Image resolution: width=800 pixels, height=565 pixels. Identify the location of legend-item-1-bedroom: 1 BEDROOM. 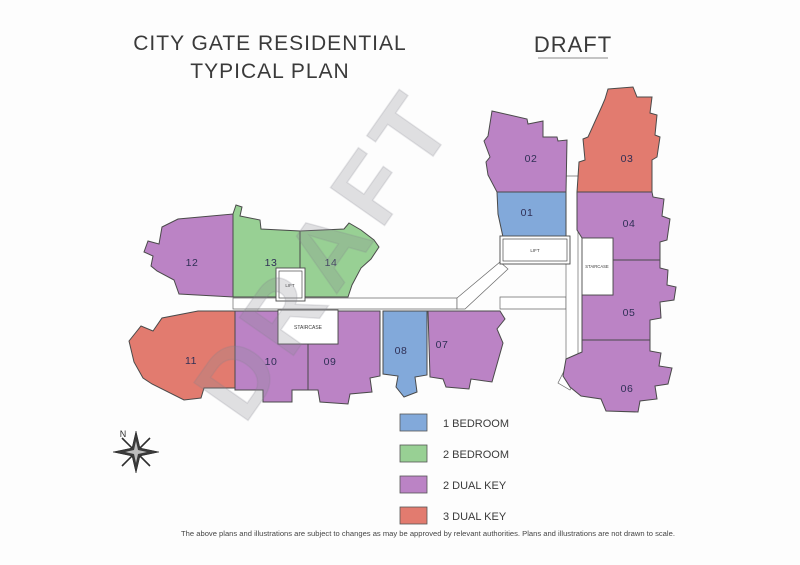
(454, 422).